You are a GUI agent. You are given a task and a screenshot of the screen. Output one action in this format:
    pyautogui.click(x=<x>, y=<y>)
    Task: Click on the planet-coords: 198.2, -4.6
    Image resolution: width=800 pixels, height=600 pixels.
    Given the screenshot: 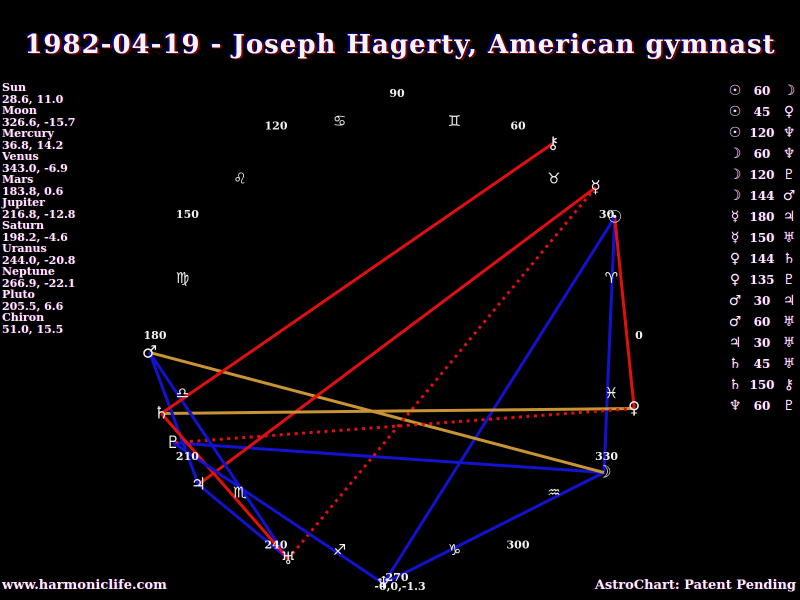 What is the action you would take?
    pyautogui.click(x=35, y=237)
    